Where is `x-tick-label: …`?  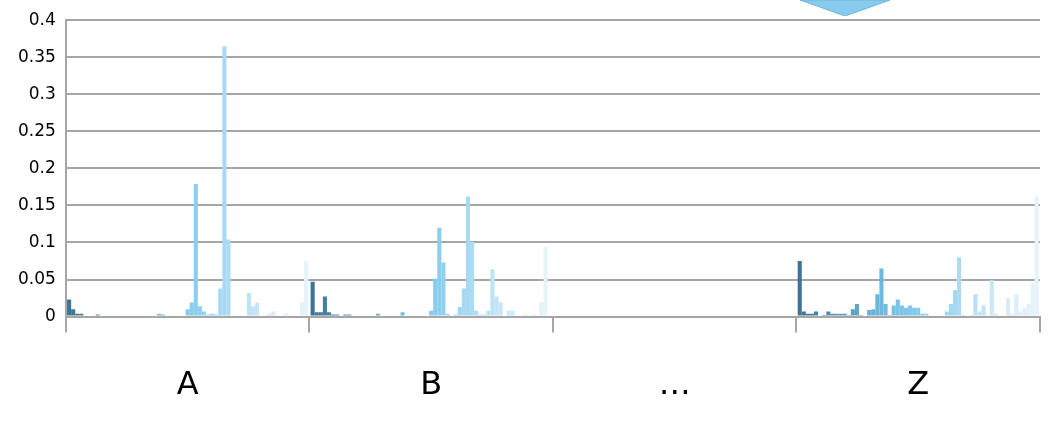 x-tick-label: … is located at coordinates (674, 383).